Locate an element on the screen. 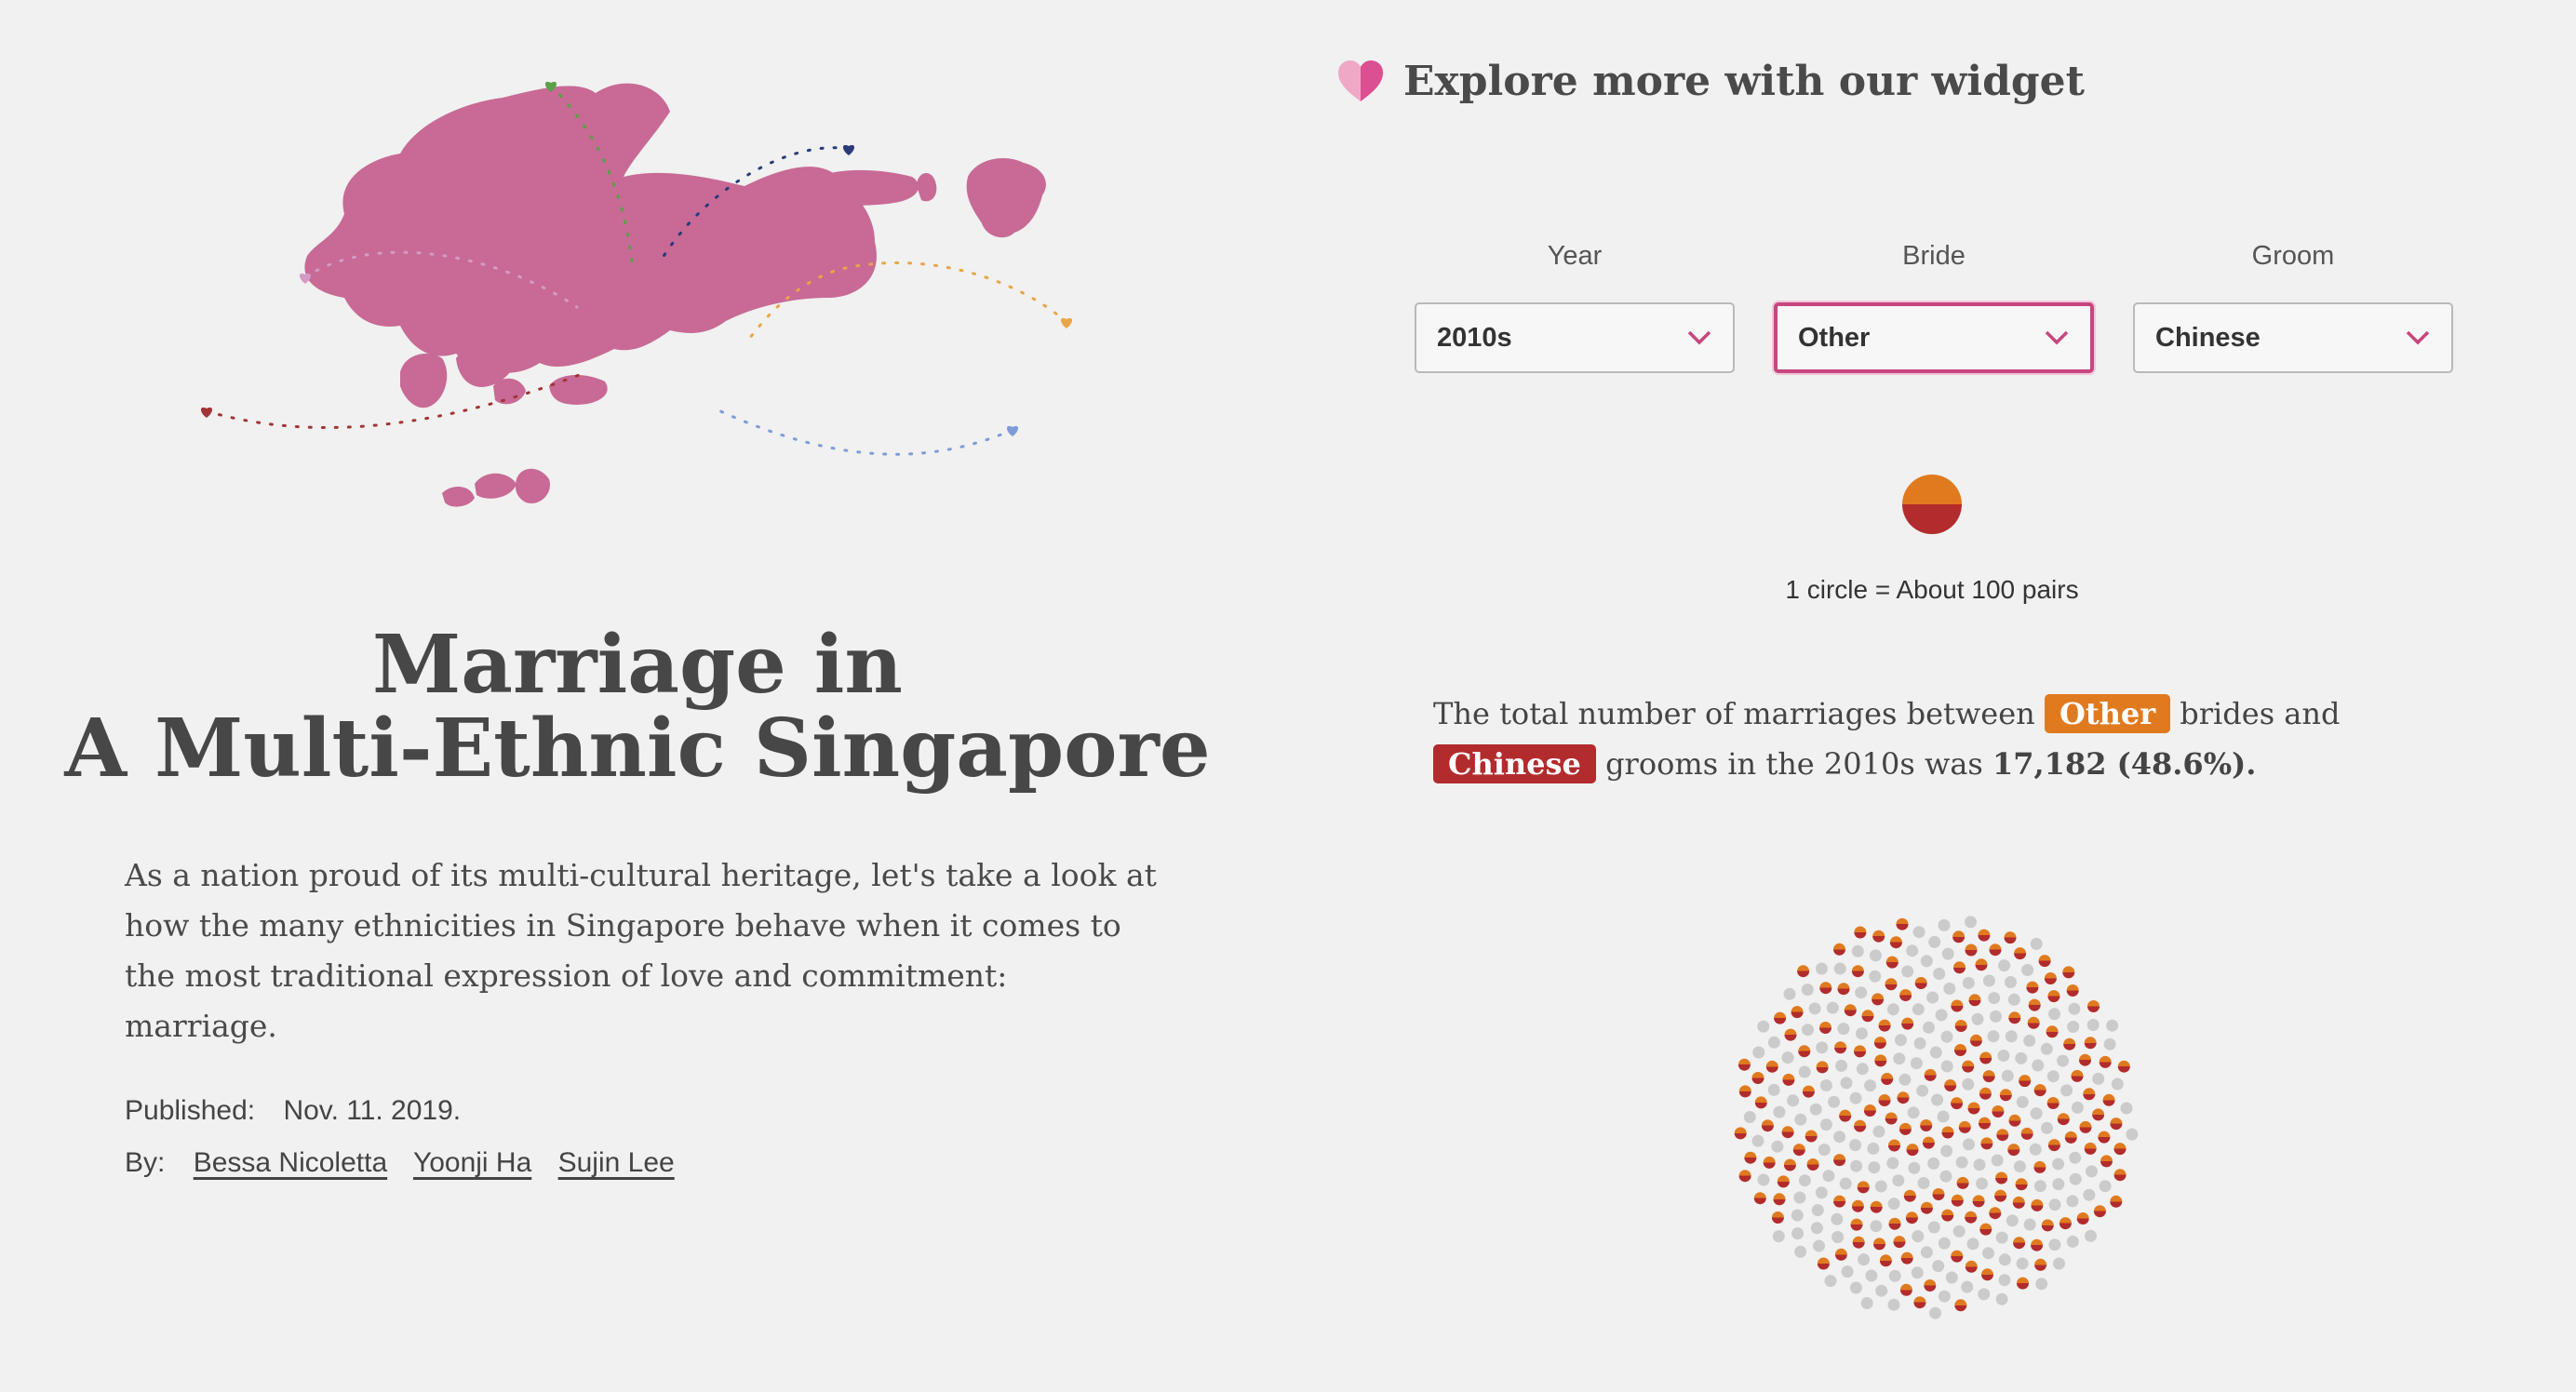 The image size is (2576, 1392). summary-part-2: brides and is located at coordinates (2260, 713).